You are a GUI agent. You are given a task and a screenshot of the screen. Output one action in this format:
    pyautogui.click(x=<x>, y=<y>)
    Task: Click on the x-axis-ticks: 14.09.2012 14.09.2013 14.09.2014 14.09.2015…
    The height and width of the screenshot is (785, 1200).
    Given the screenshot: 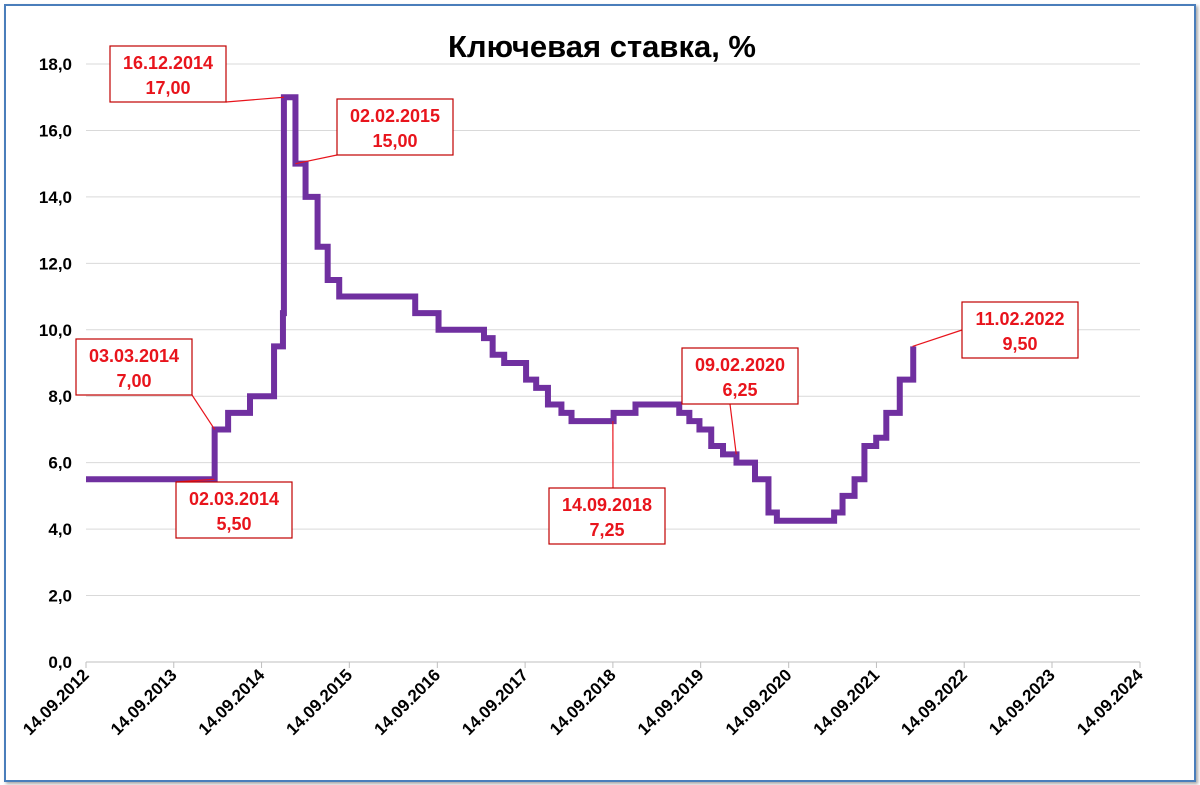 What is the action you would take?
    pyautogui.click(x=583, y=702)
    